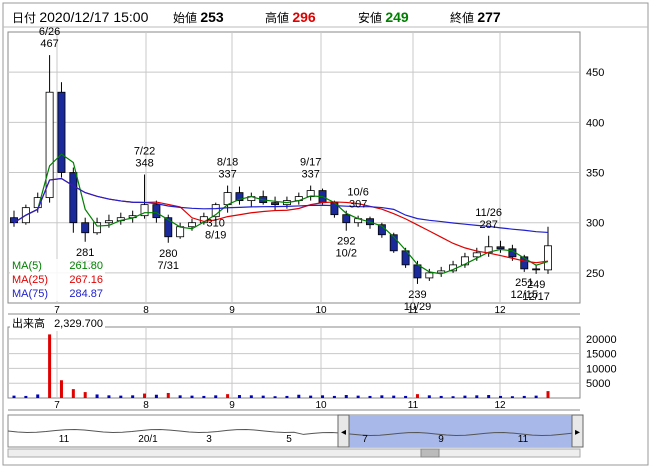 The image size is (653, 470). Describe the element at coordinates (383, 17) in the screenshot. I see `low-field: 安値 249` at that location.